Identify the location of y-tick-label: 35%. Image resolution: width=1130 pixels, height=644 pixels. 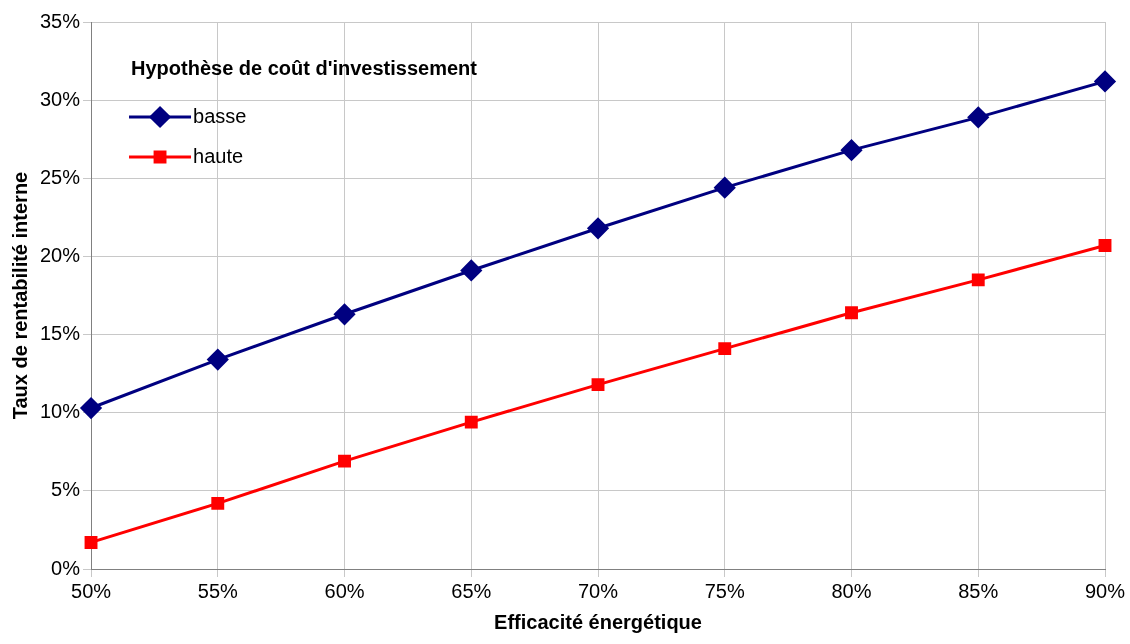
(60, 20).